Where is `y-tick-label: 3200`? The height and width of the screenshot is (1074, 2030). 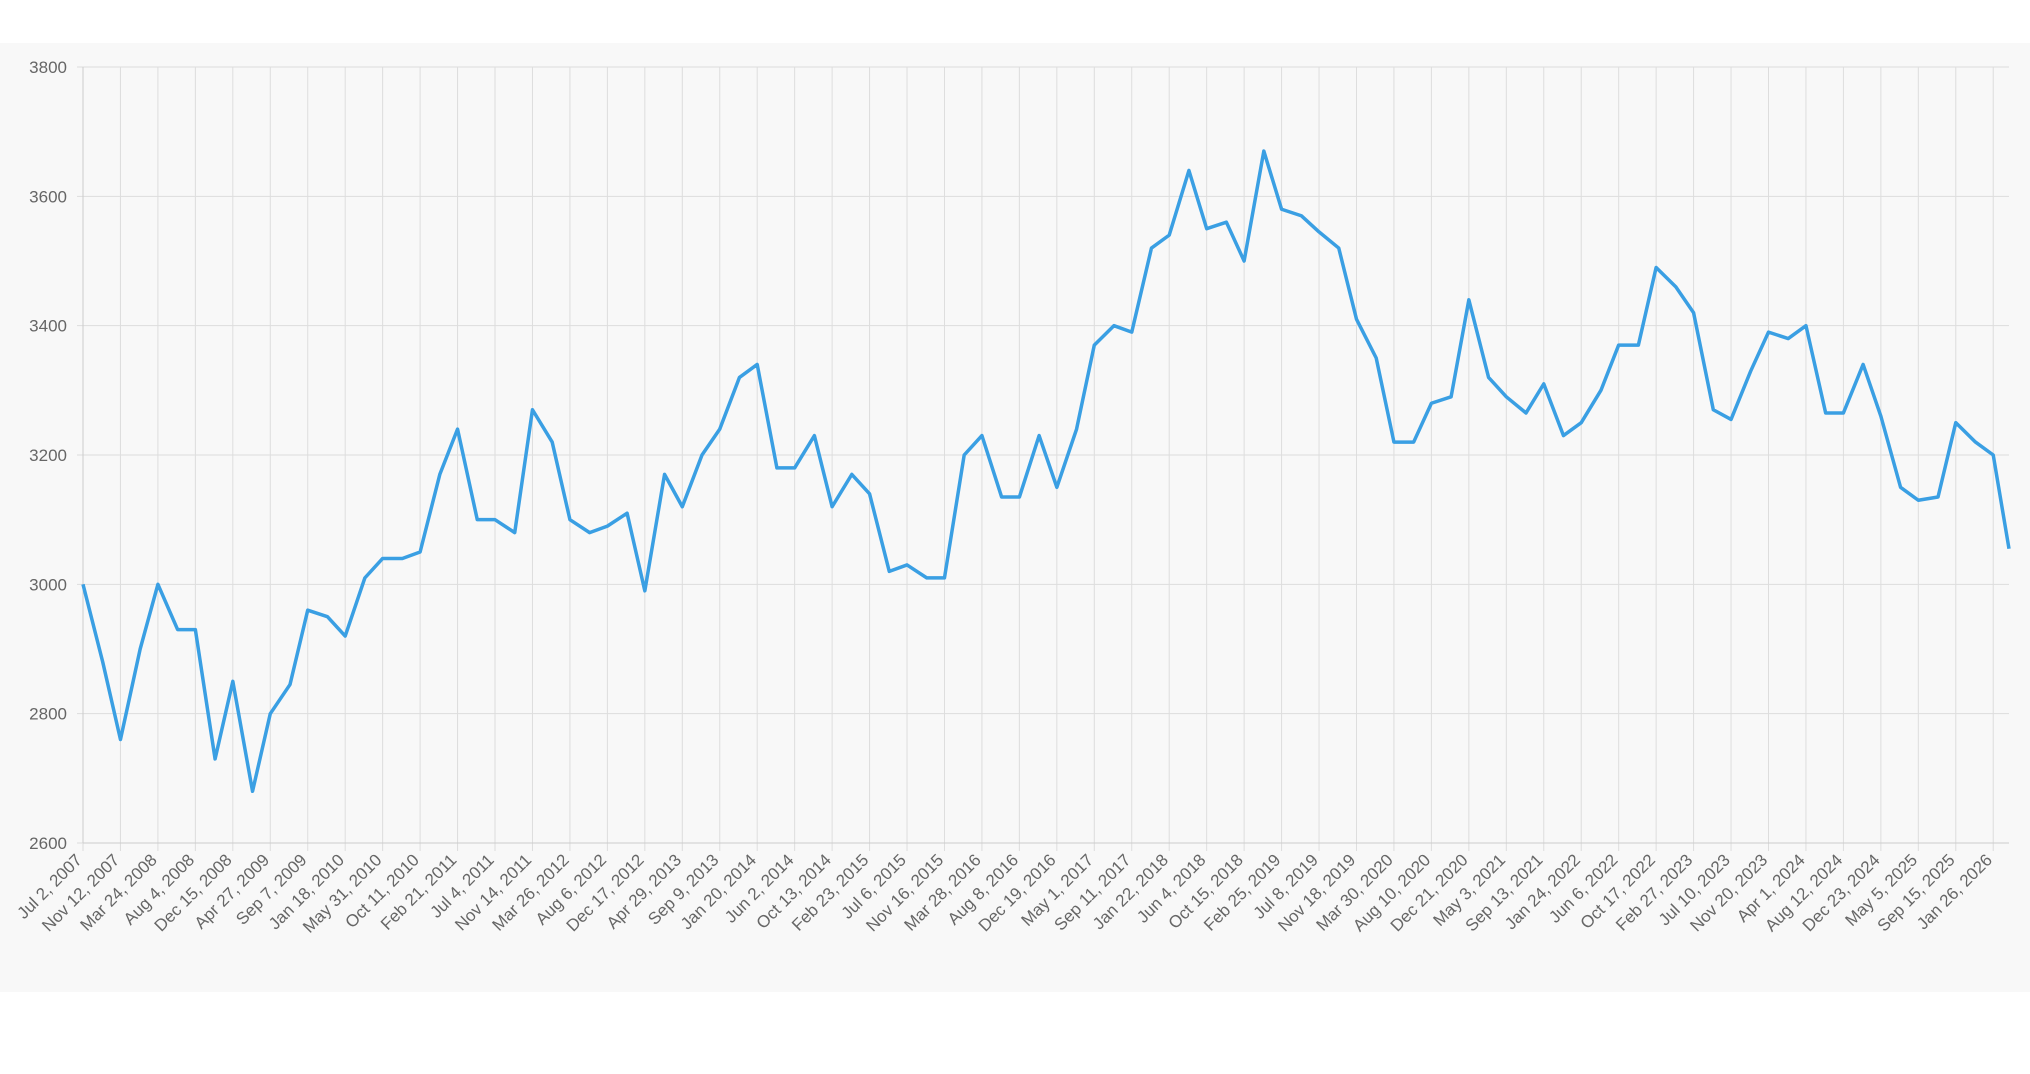
y-tick-label: 3200 is located at coordinates (48, 455).